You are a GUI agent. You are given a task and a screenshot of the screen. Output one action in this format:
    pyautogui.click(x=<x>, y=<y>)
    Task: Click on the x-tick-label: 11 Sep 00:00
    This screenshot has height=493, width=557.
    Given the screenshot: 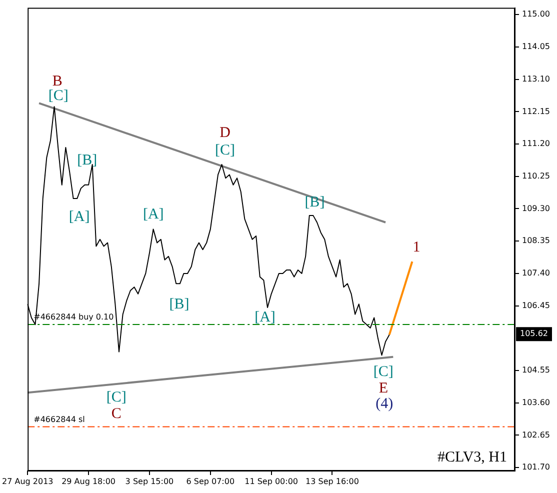 What is the action you would take?
    pyautogui.click(x=271, y=481)
    